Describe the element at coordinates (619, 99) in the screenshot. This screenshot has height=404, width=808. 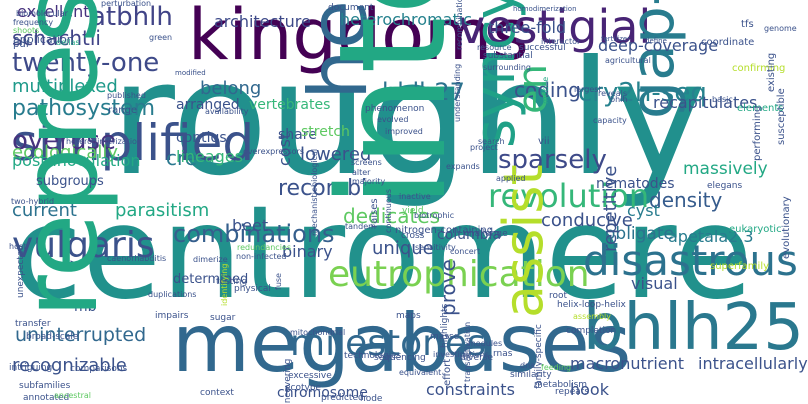
I see `word-bhlh: bhlh` at that location.